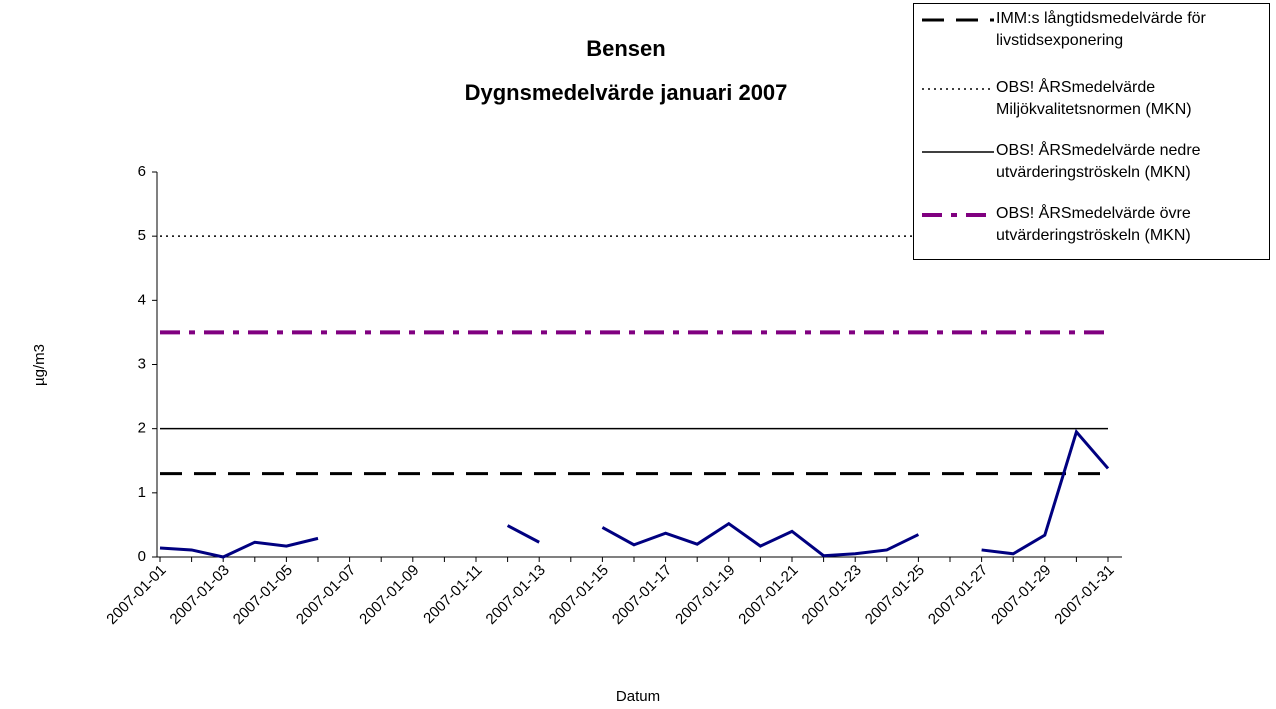  Describe the element at coordinates (768, 595) in the screenshot. I see `x-tick-label: 2007-01-21` at that location.